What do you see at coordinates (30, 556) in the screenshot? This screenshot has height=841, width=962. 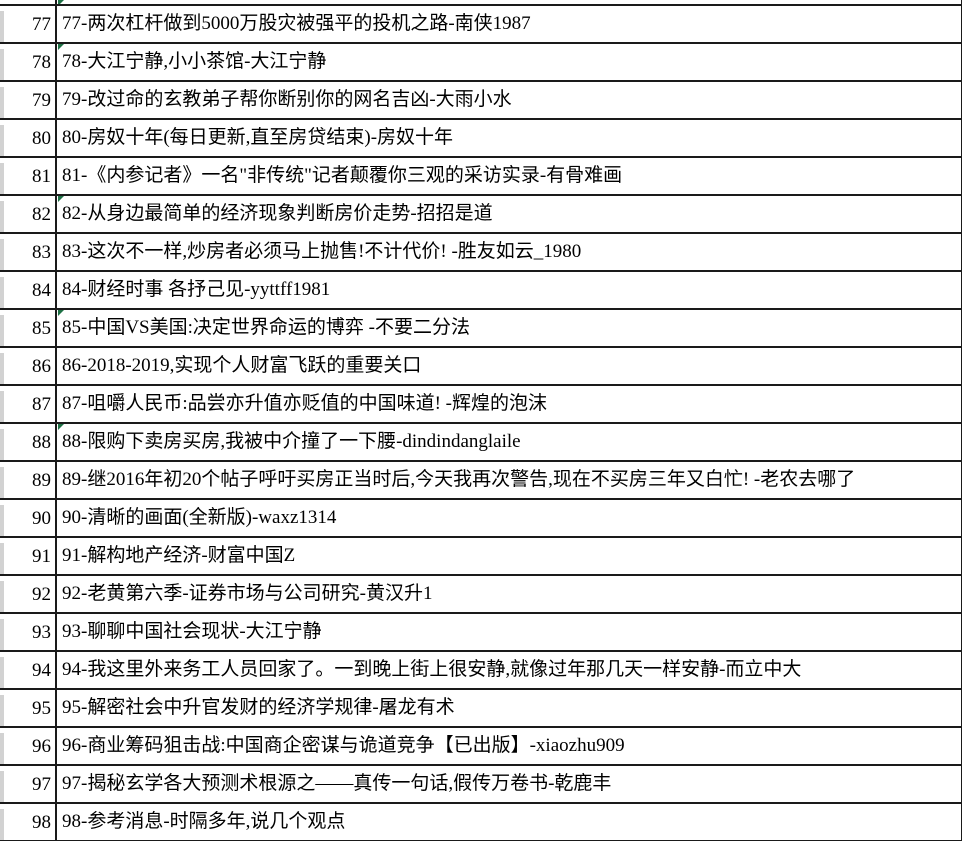 I see `row-number-cell: 91` at bounding box center [30, 556].